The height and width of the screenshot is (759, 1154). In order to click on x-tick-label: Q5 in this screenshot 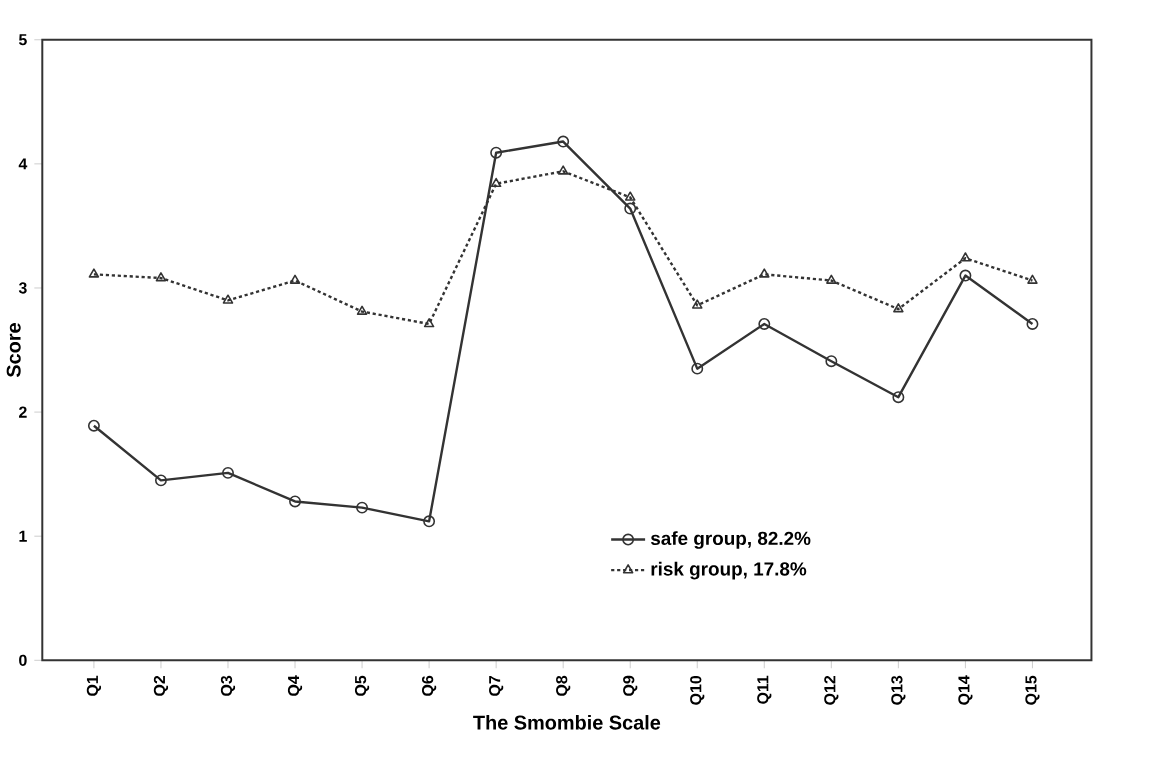, I will do `click(362, 685)`.